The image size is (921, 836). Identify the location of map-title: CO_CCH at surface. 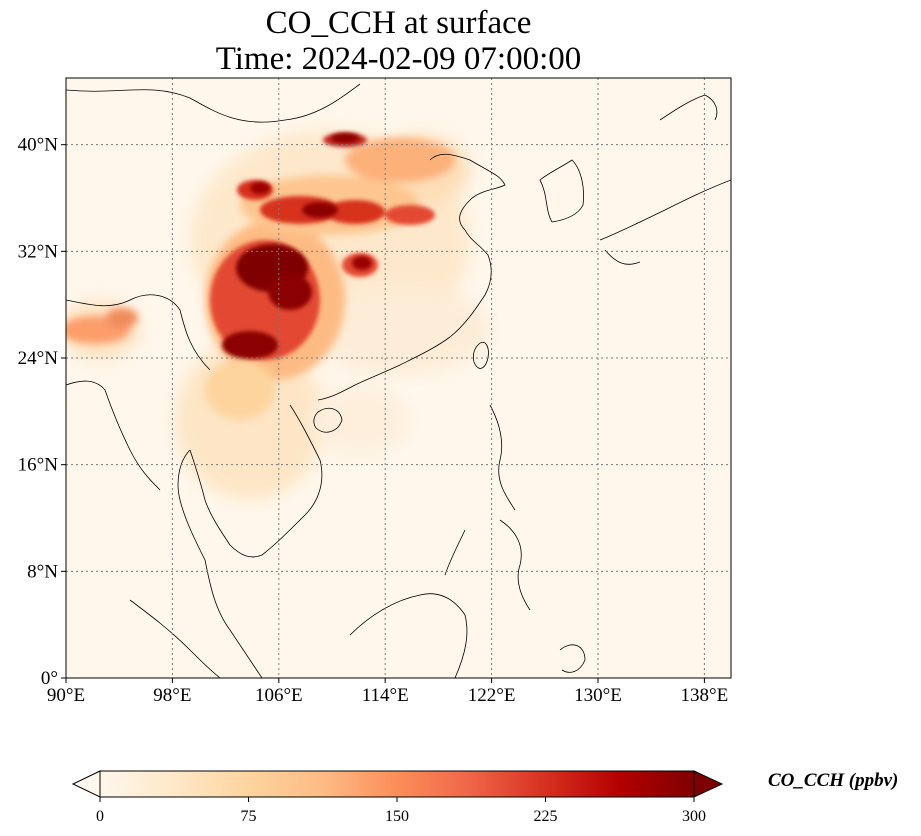
(398, 23).